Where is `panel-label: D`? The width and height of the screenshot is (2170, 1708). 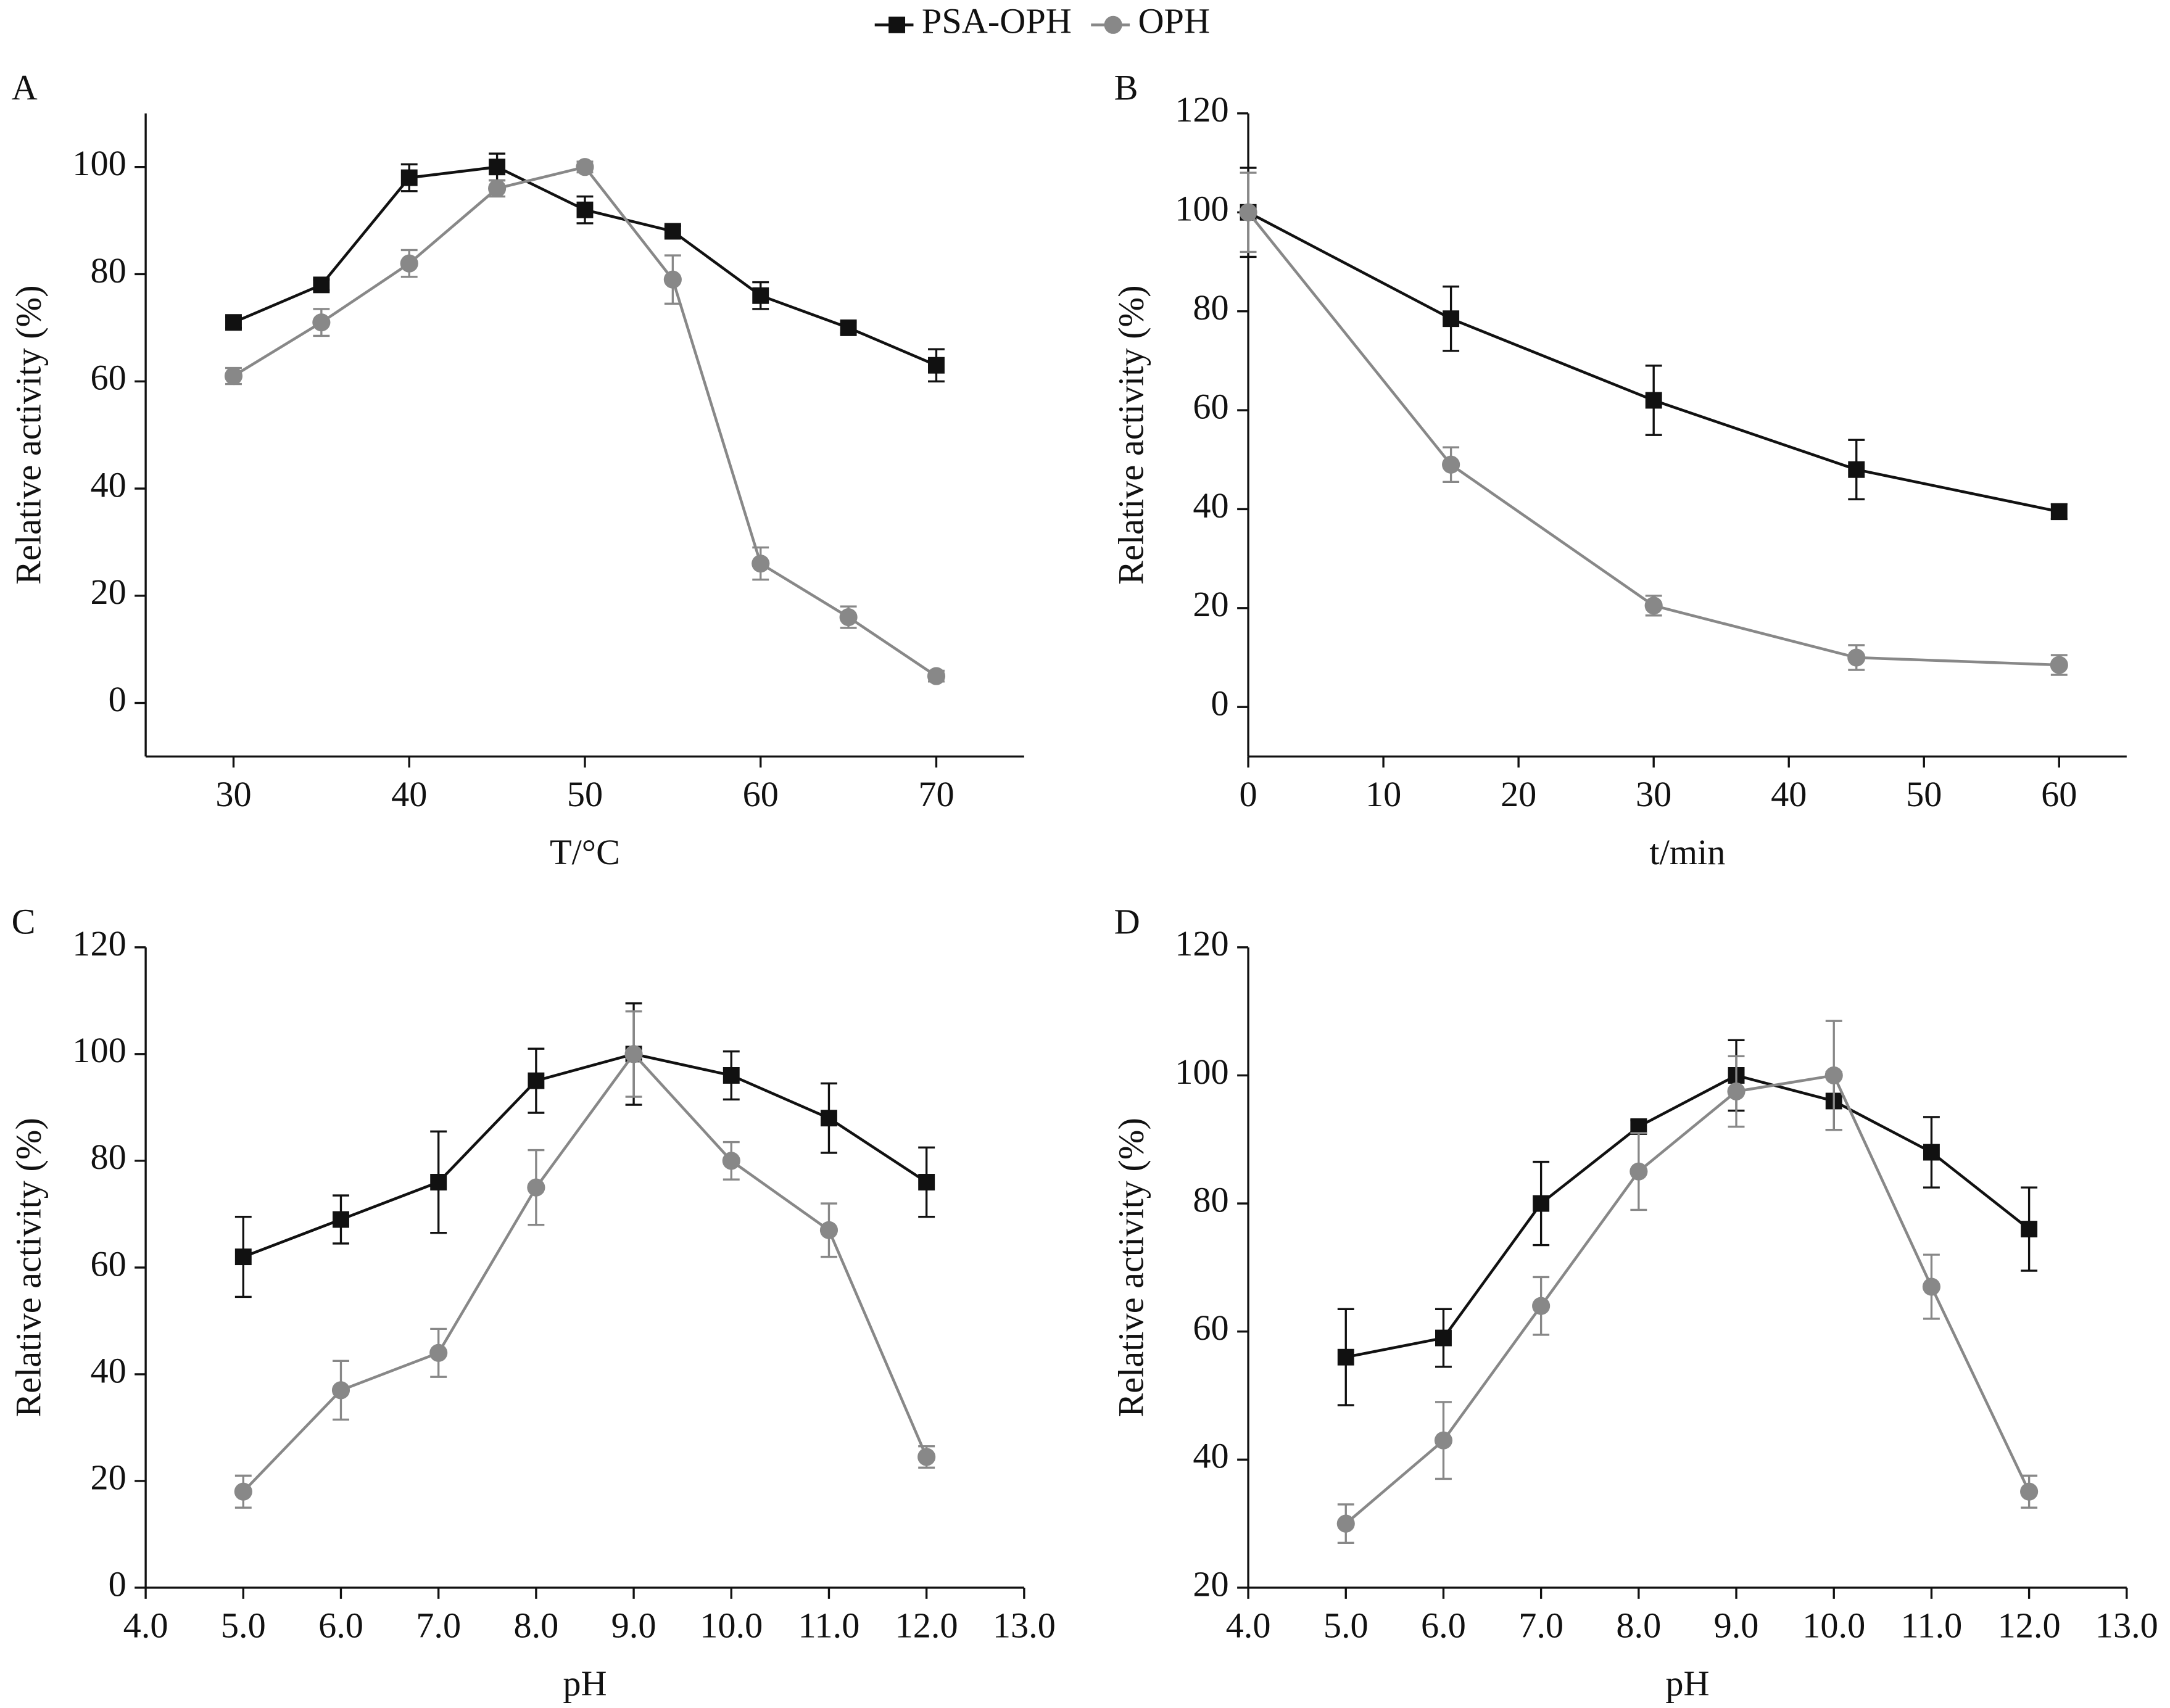 panel-label: D is located at coordinates (1127, 921).